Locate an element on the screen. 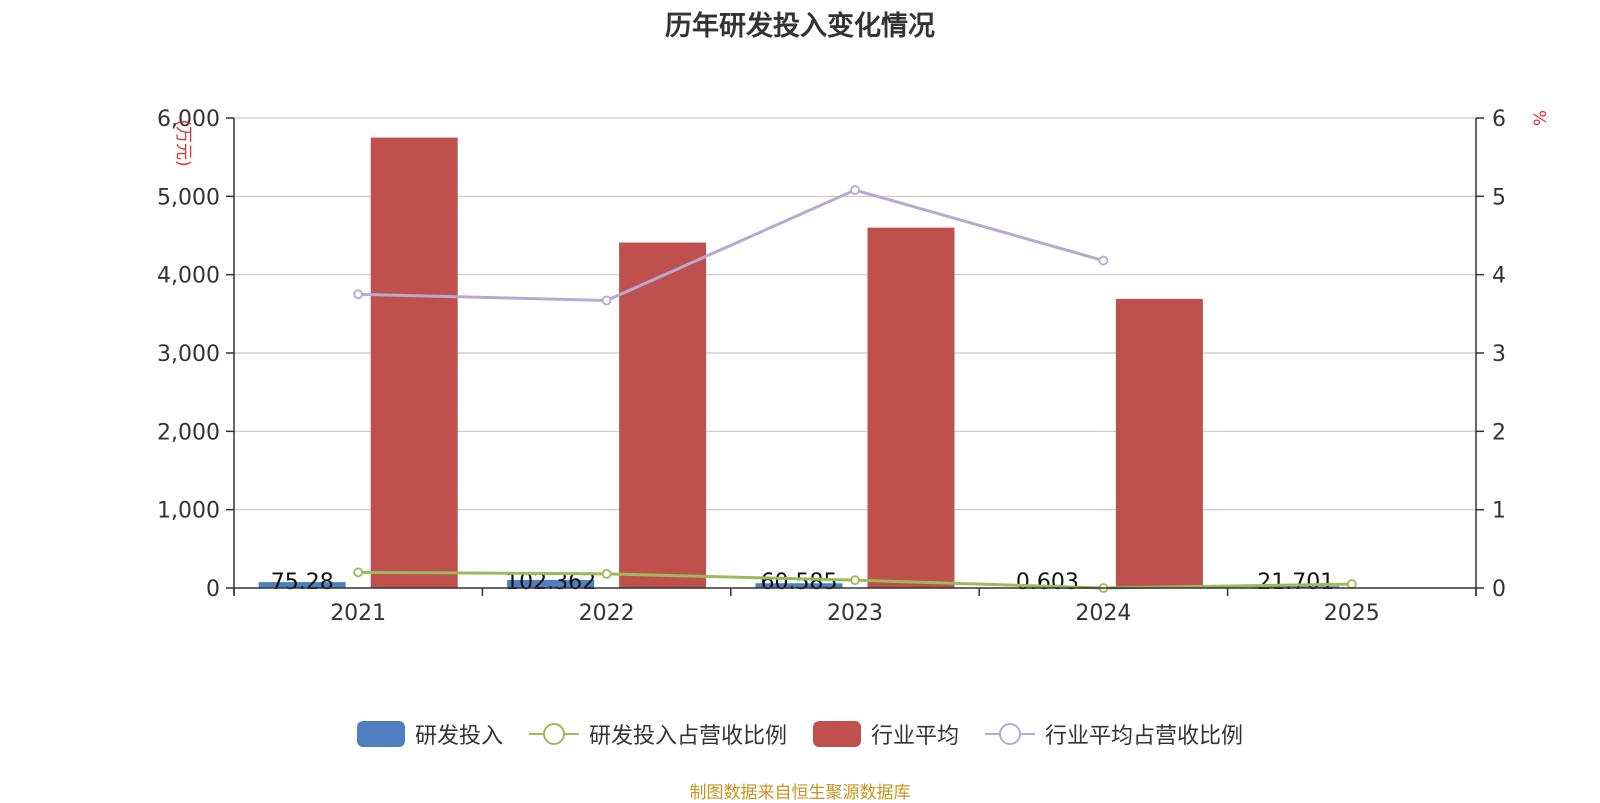 The height and width of the screenshot is (803, 1600). legend-label-rd-investment: 研发投入 is located at coordinates (459, 734).